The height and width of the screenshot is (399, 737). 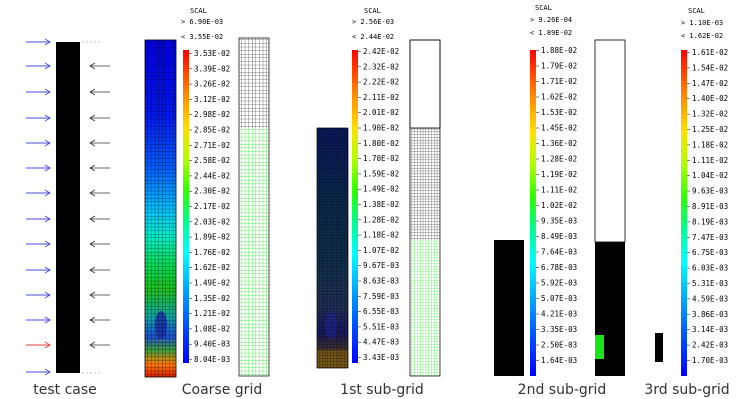 I want to click on colorbar-tick-label: 1.70E-02, so click(x=381, y=158).